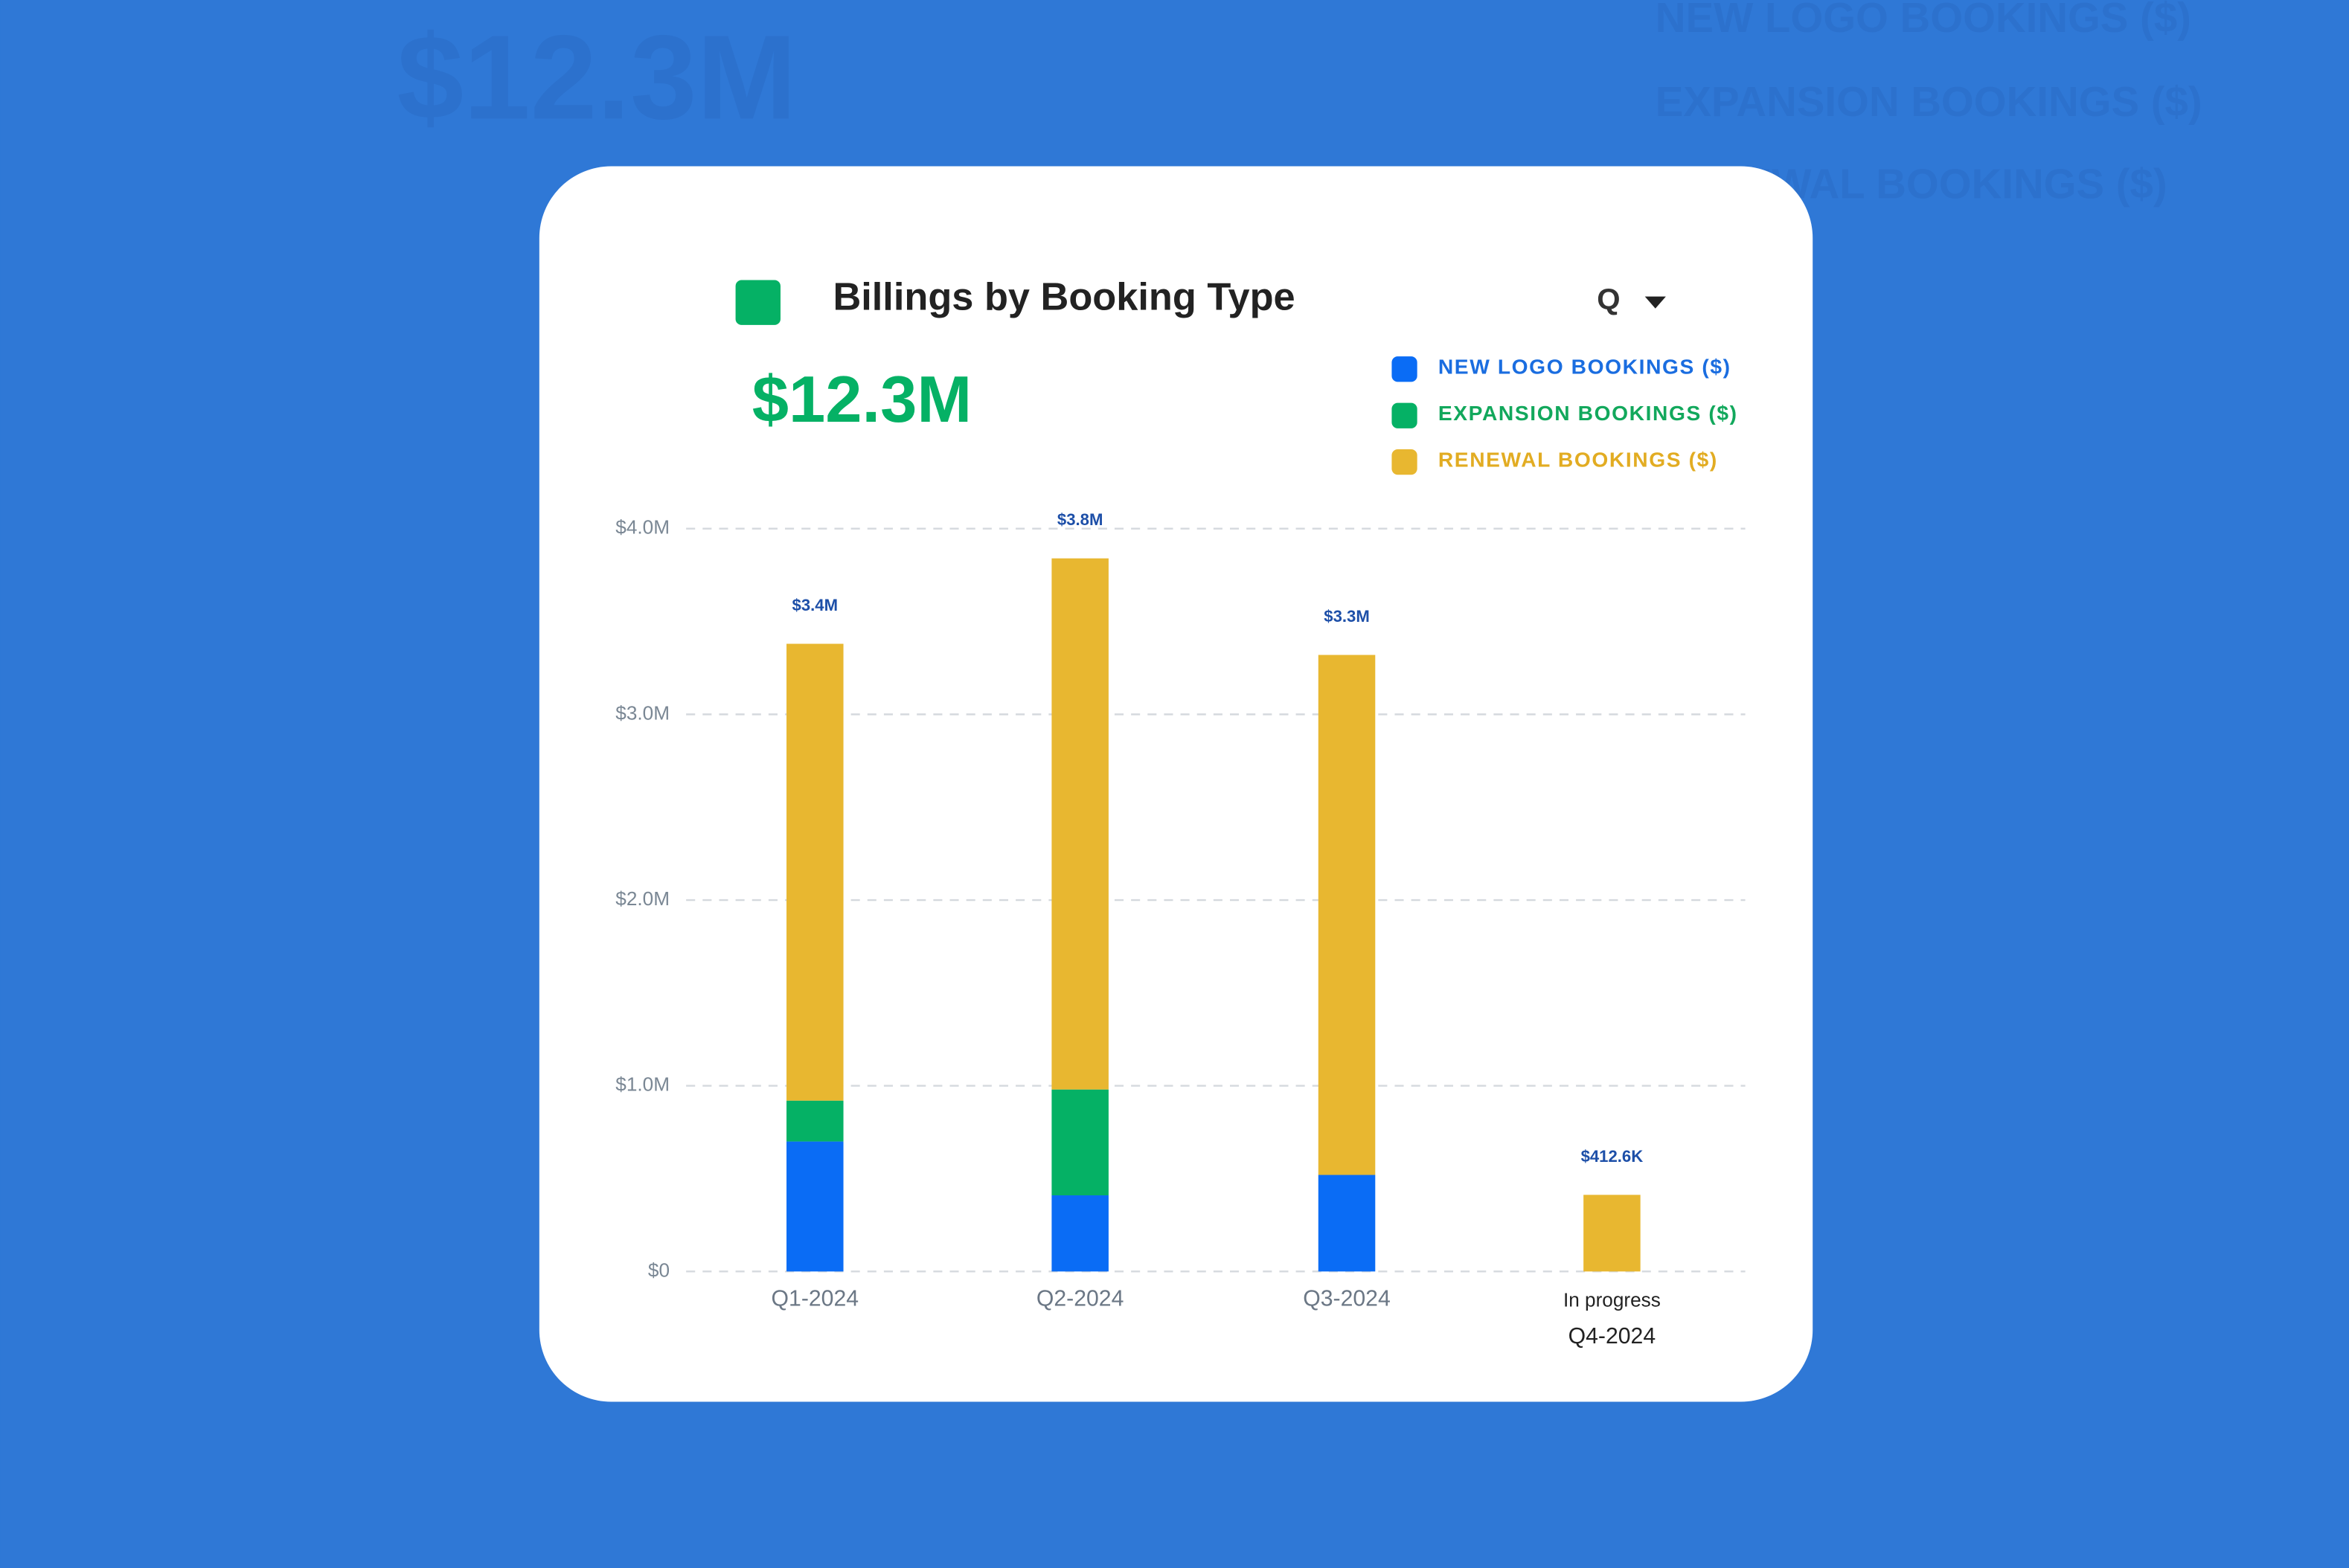 Image resolution: width=2349 pixels, height=1568 pixels. Describe the element at coordinates (1929, 101) in the screenshot. I see `background-legend: EXPANSION BOOKINGS ($)` at that location.